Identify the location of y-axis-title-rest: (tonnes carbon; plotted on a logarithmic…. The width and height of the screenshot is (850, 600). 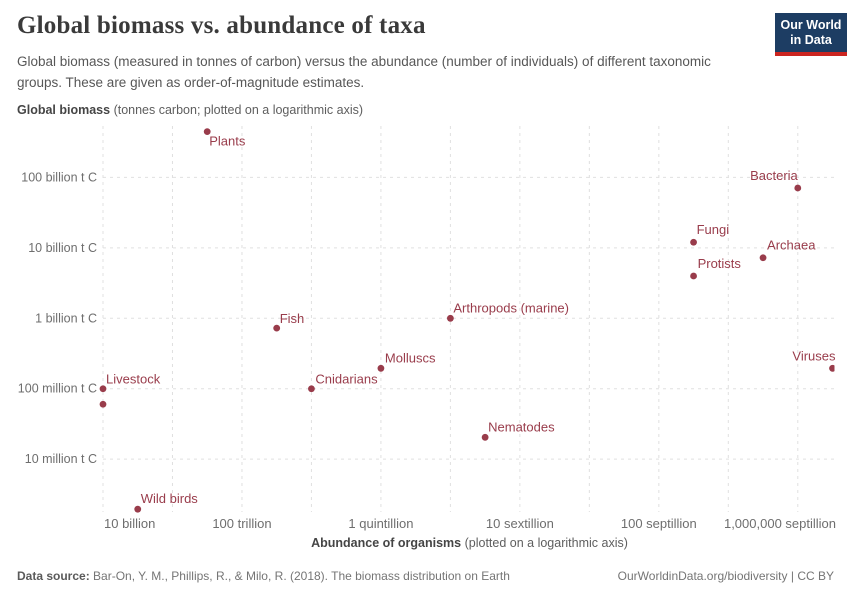
(237, 110).